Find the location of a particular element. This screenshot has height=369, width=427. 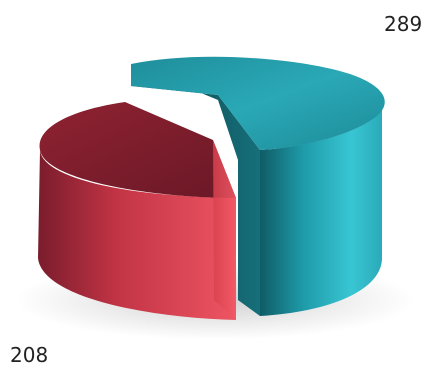

data-label-208: 208 is located at coordinates (29, 355).